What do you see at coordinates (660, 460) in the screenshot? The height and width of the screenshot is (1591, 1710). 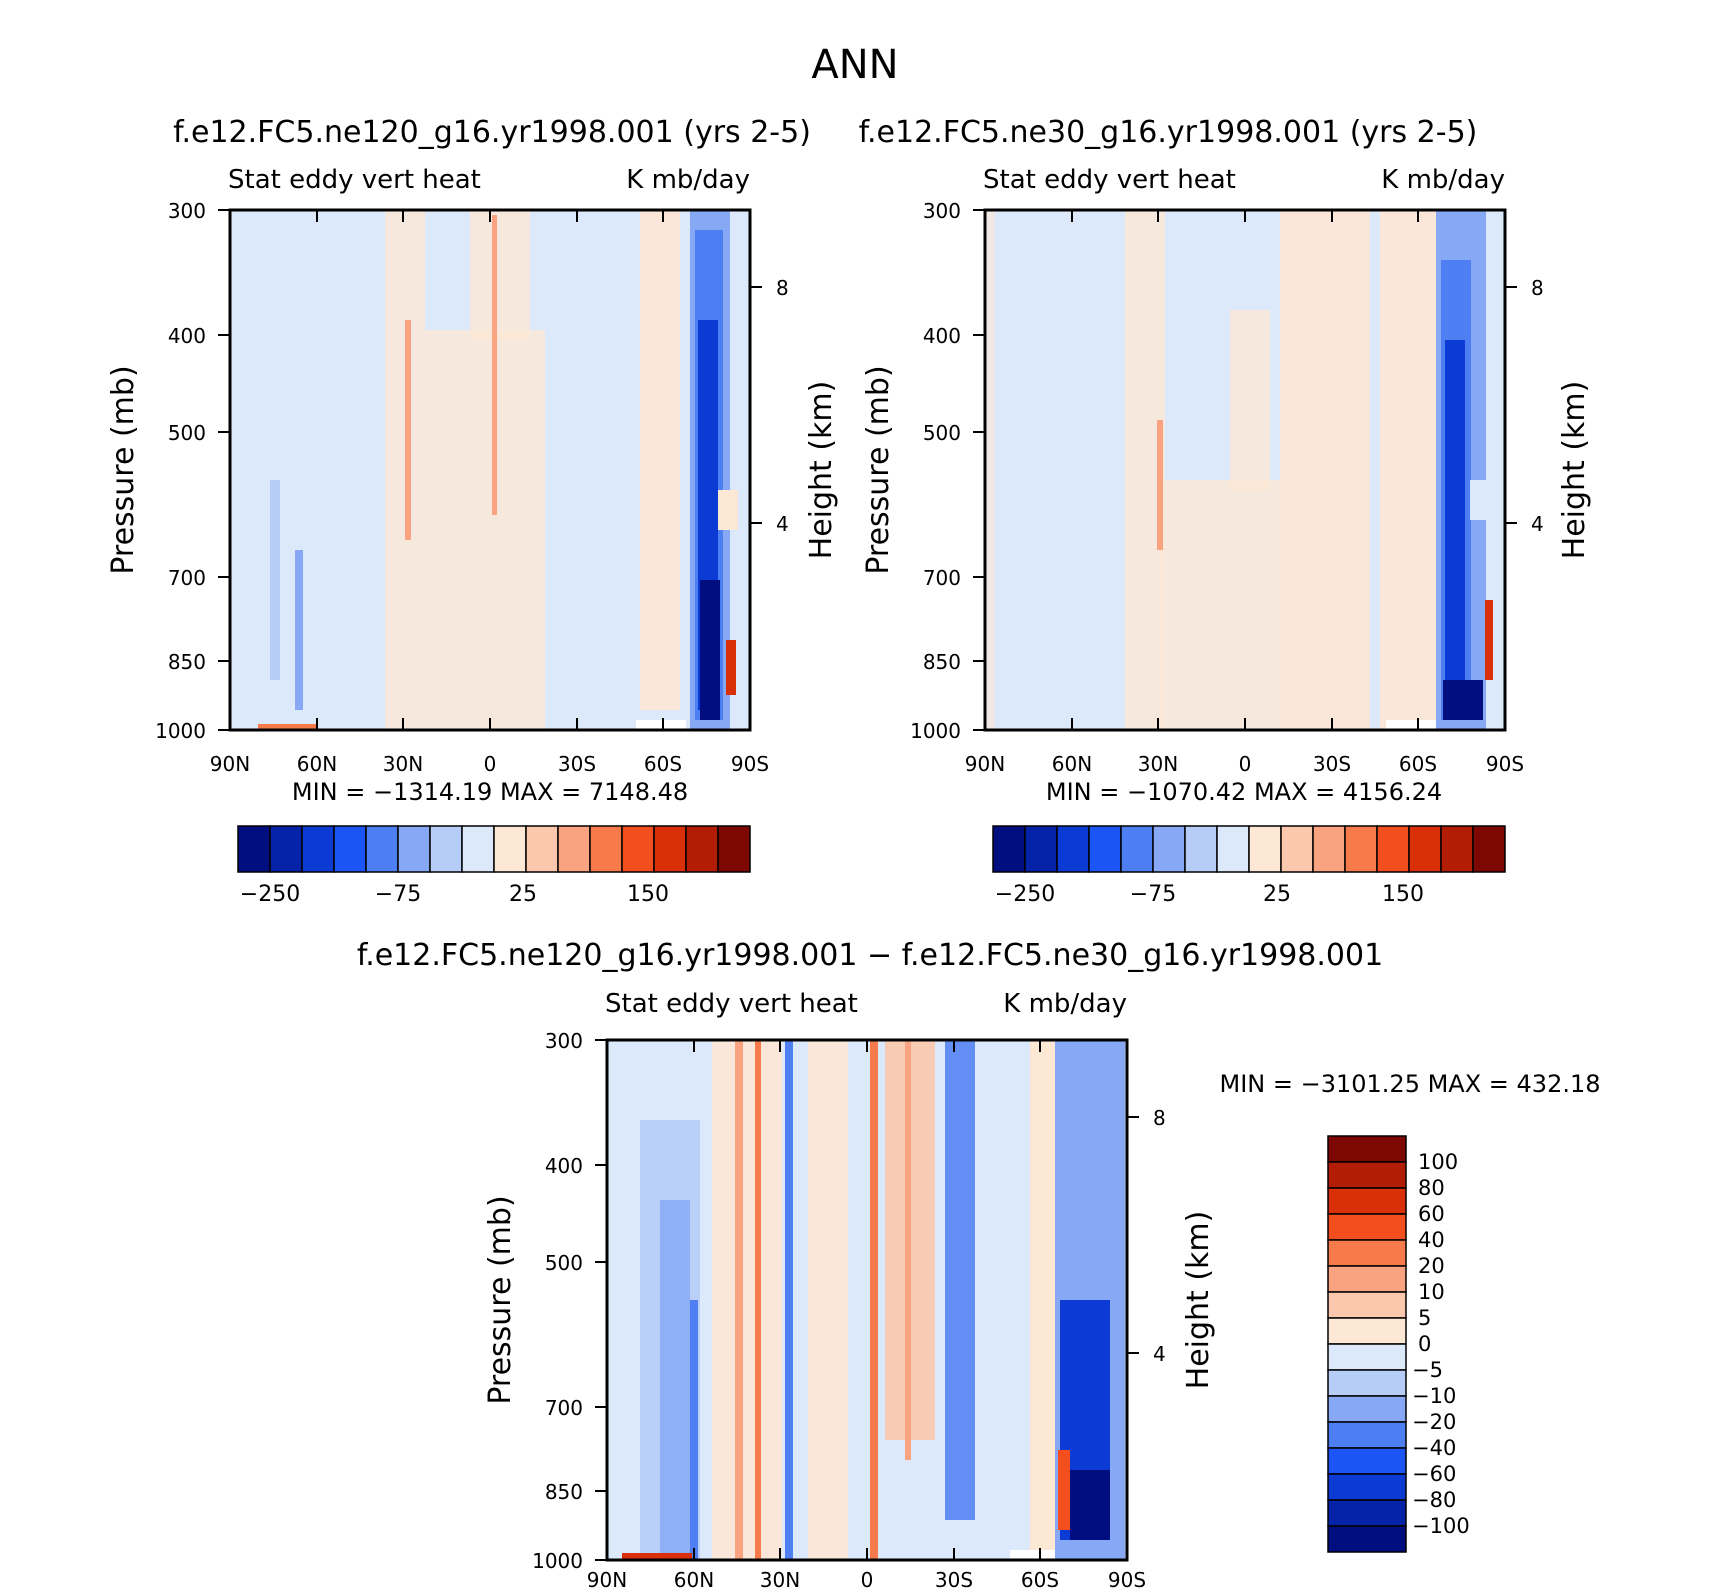 I see `warm-band-60s` at bounding box center [660, 460].